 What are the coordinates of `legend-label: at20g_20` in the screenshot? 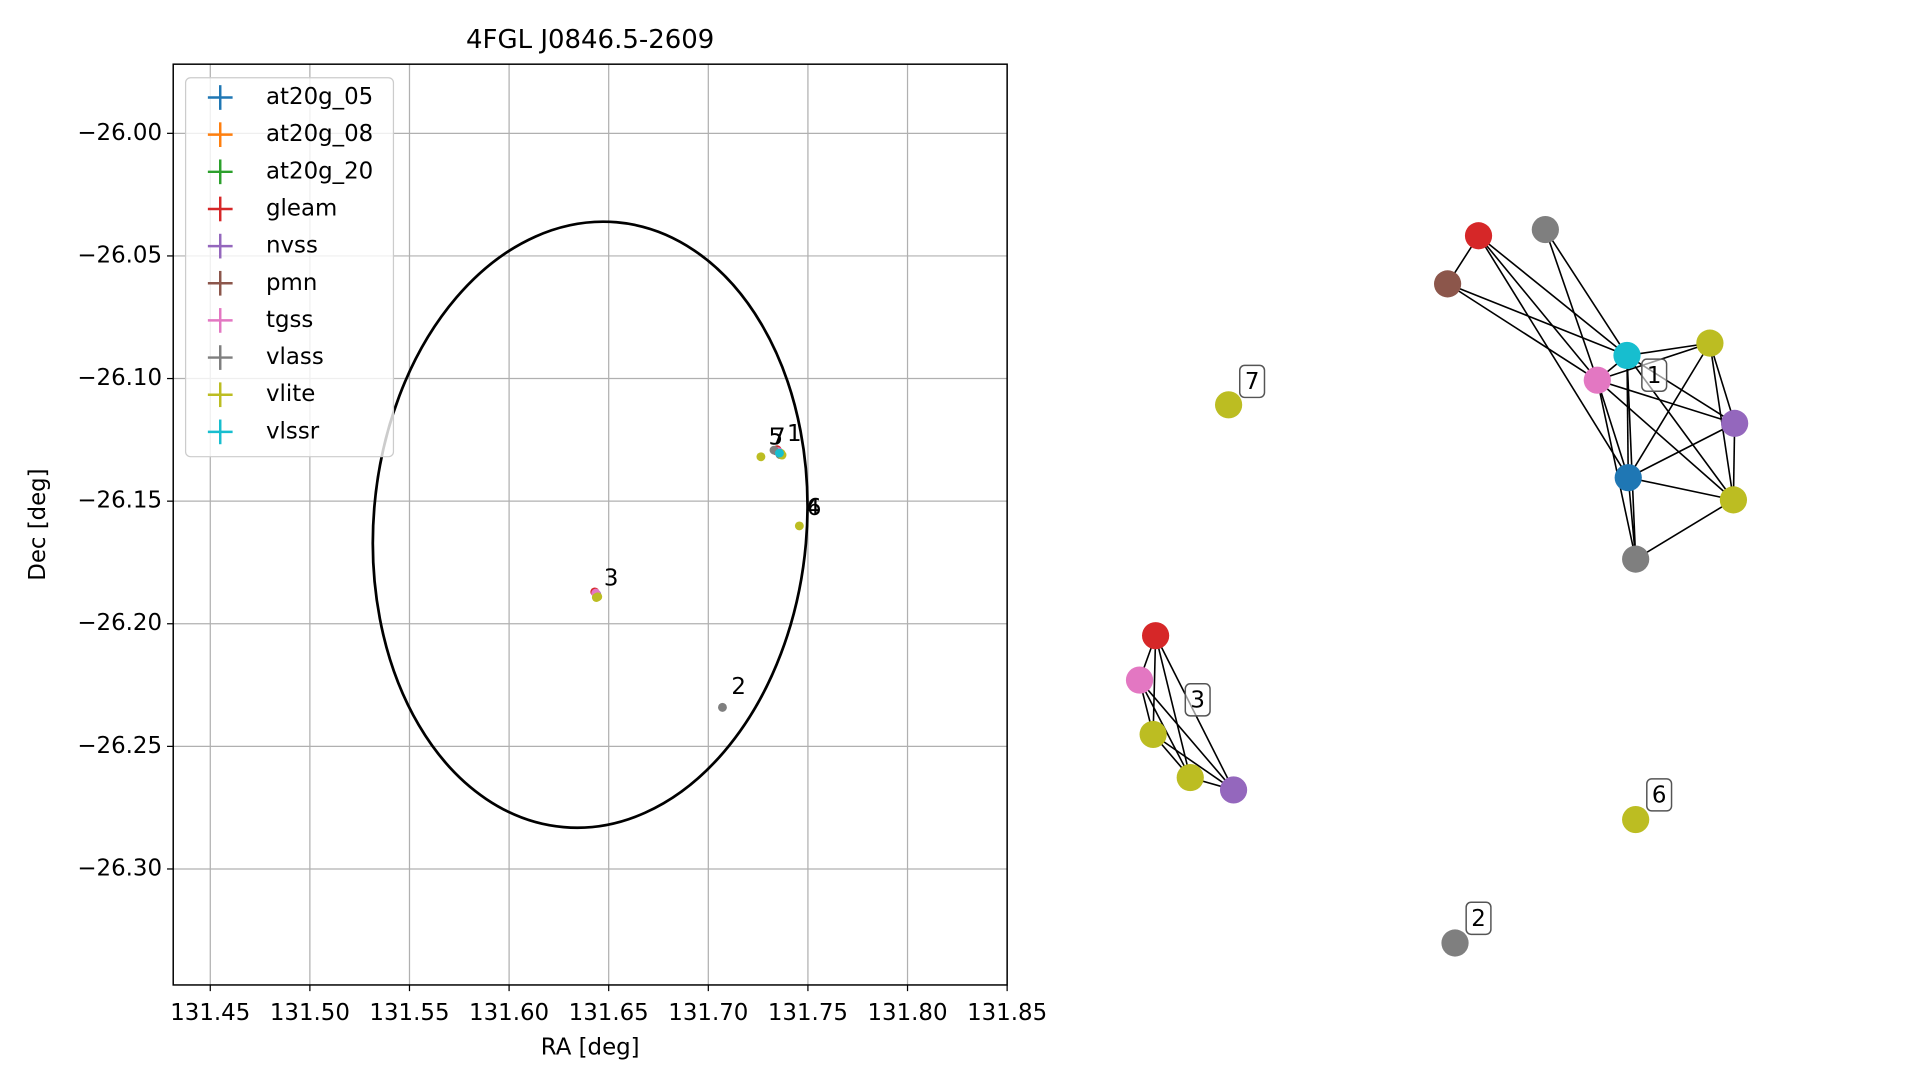 It's located at (319, 171).